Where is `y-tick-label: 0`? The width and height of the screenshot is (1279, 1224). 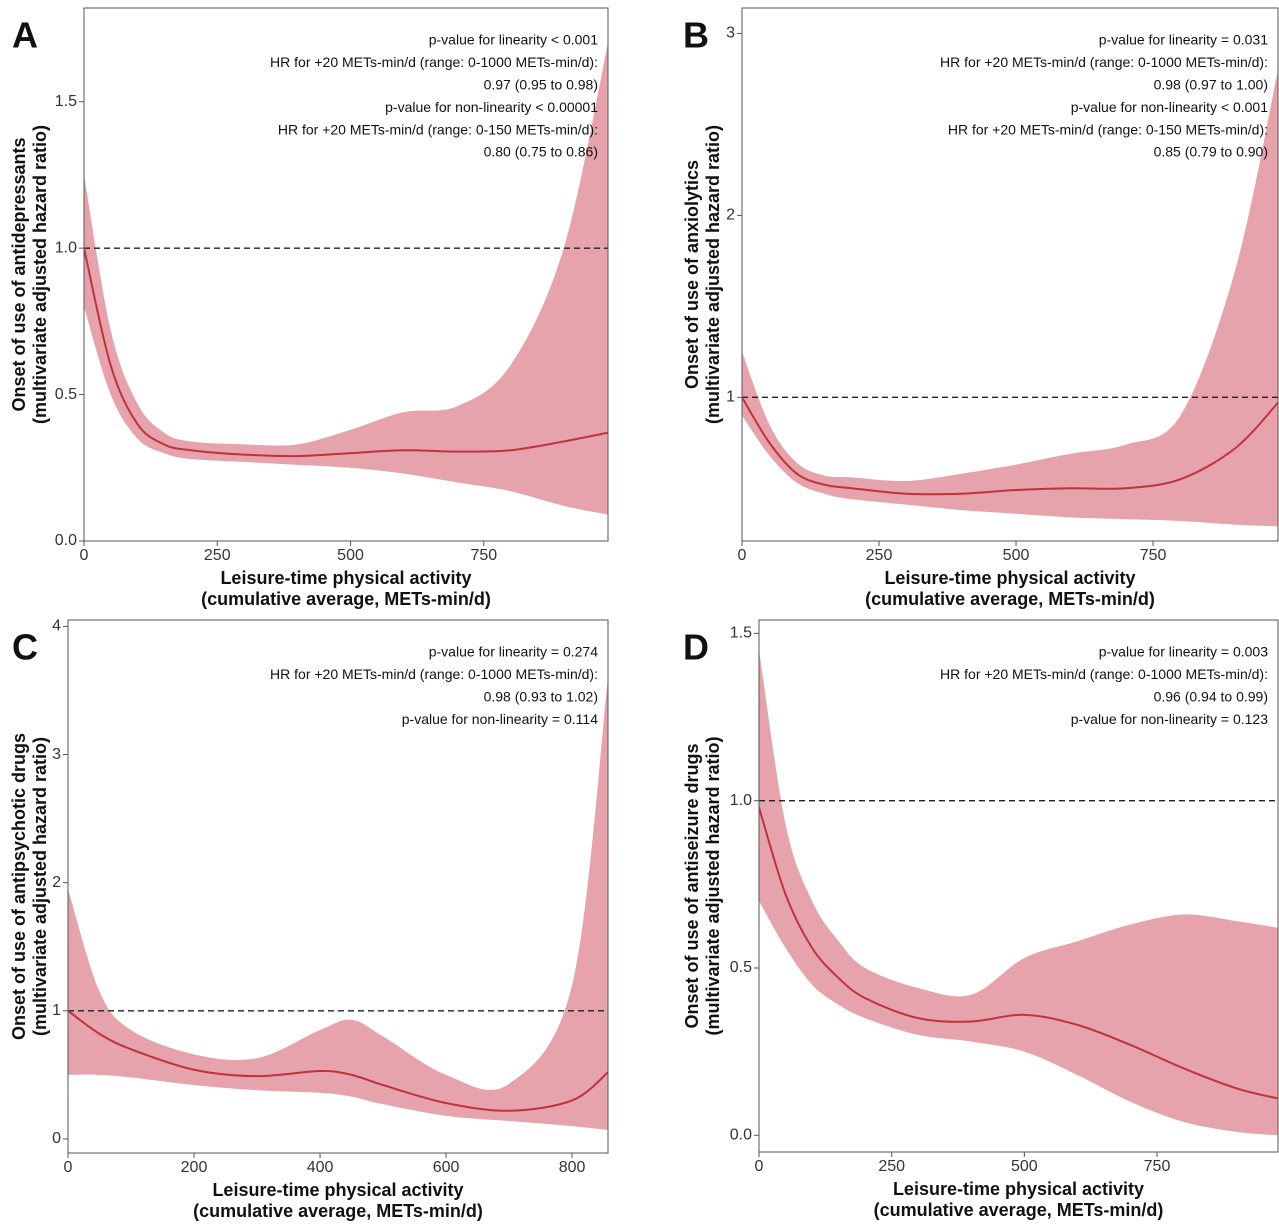
y-tick-label: 0 is located at coordinates (56, 1138).